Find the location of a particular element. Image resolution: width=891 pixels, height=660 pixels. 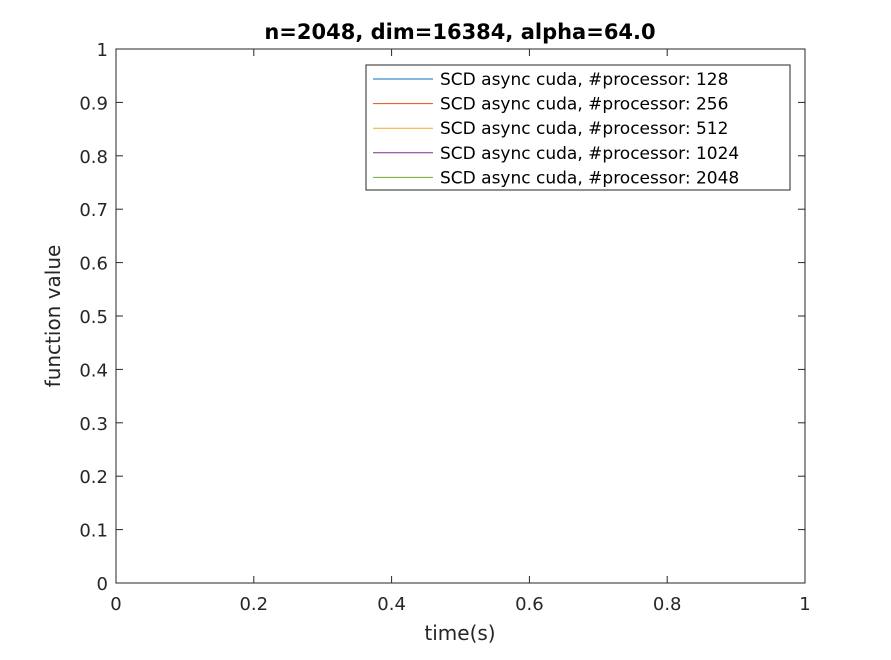

x-tick-label: 0.6 is located at coordinates (529, 604).